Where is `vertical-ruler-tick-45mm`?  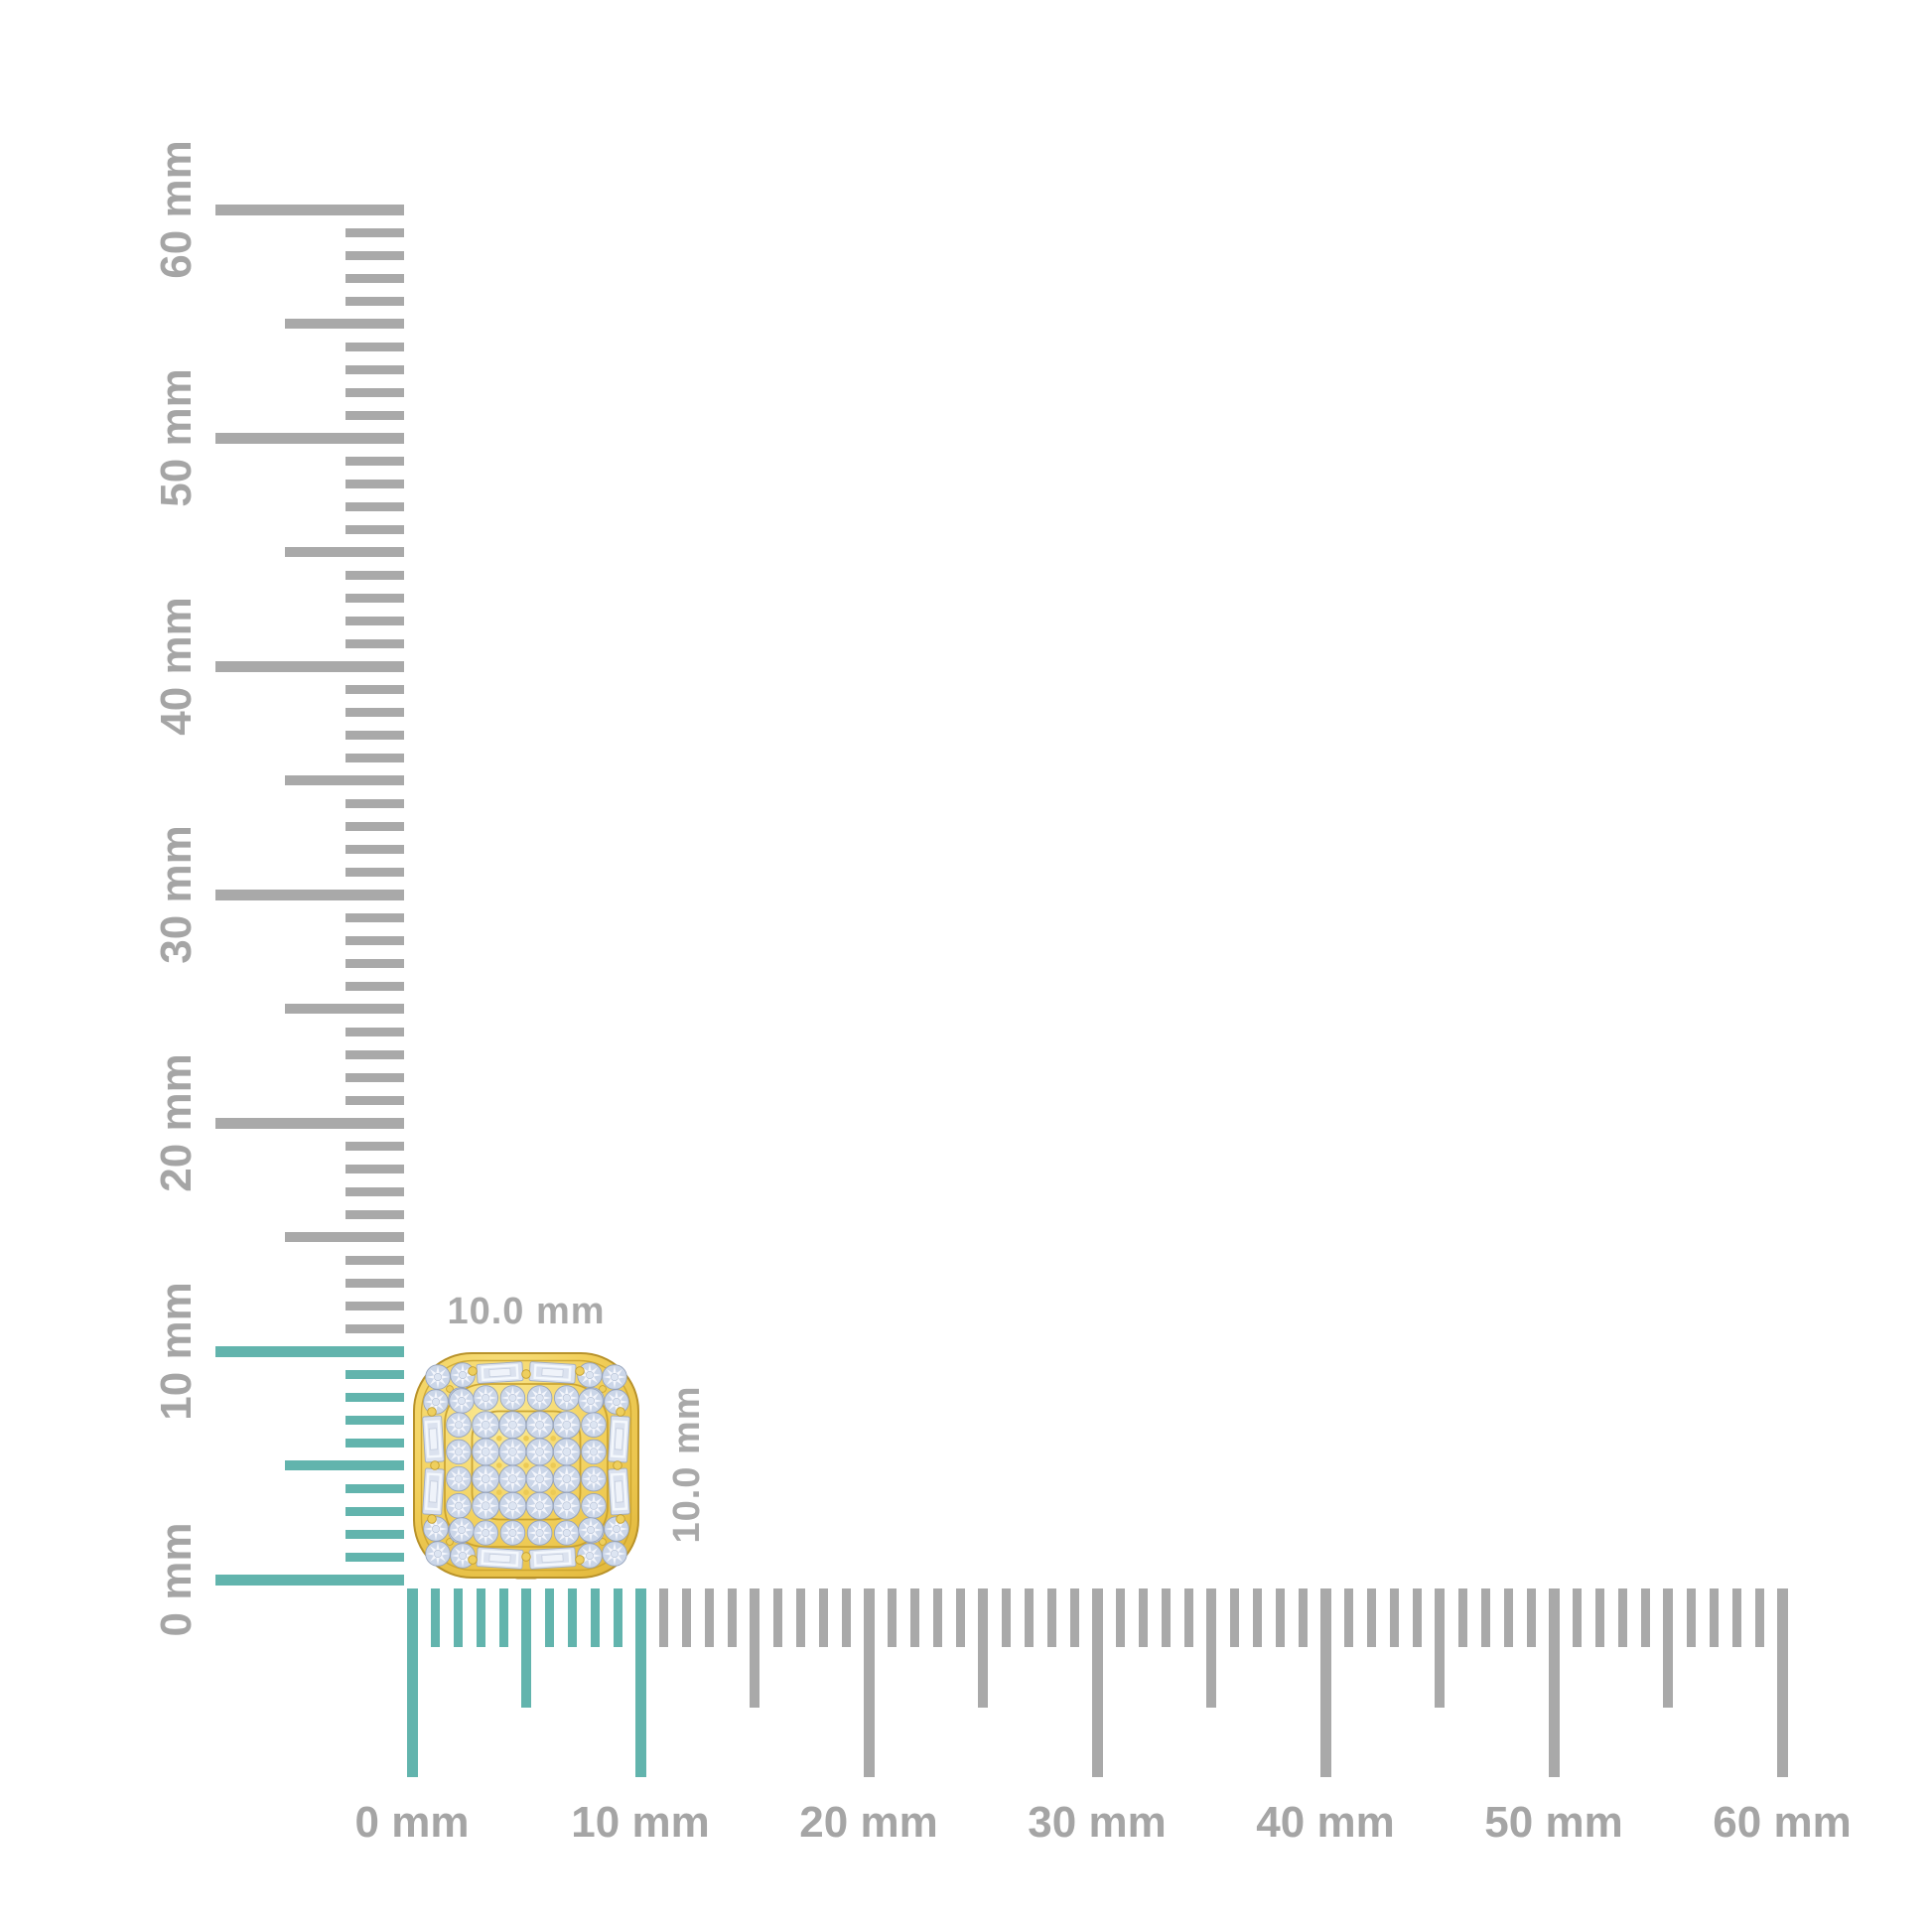 vertical-ruler-tick-45mm is located at coordinates (344, 552).